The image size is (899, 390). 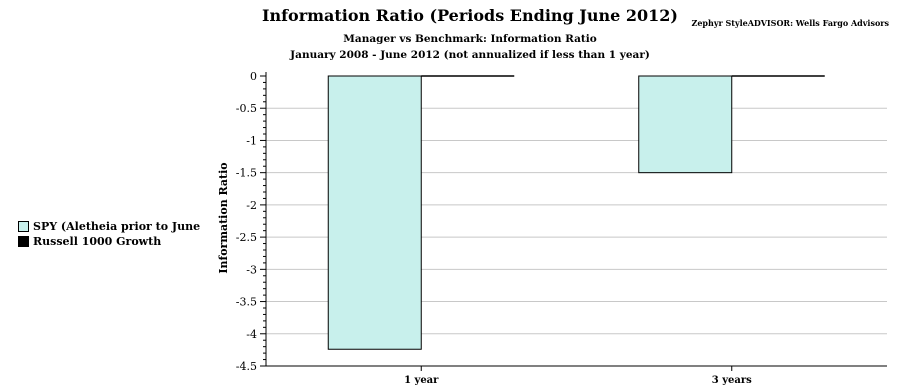 I want to click on y-tick-label: -2, so click(x=251, y=205).